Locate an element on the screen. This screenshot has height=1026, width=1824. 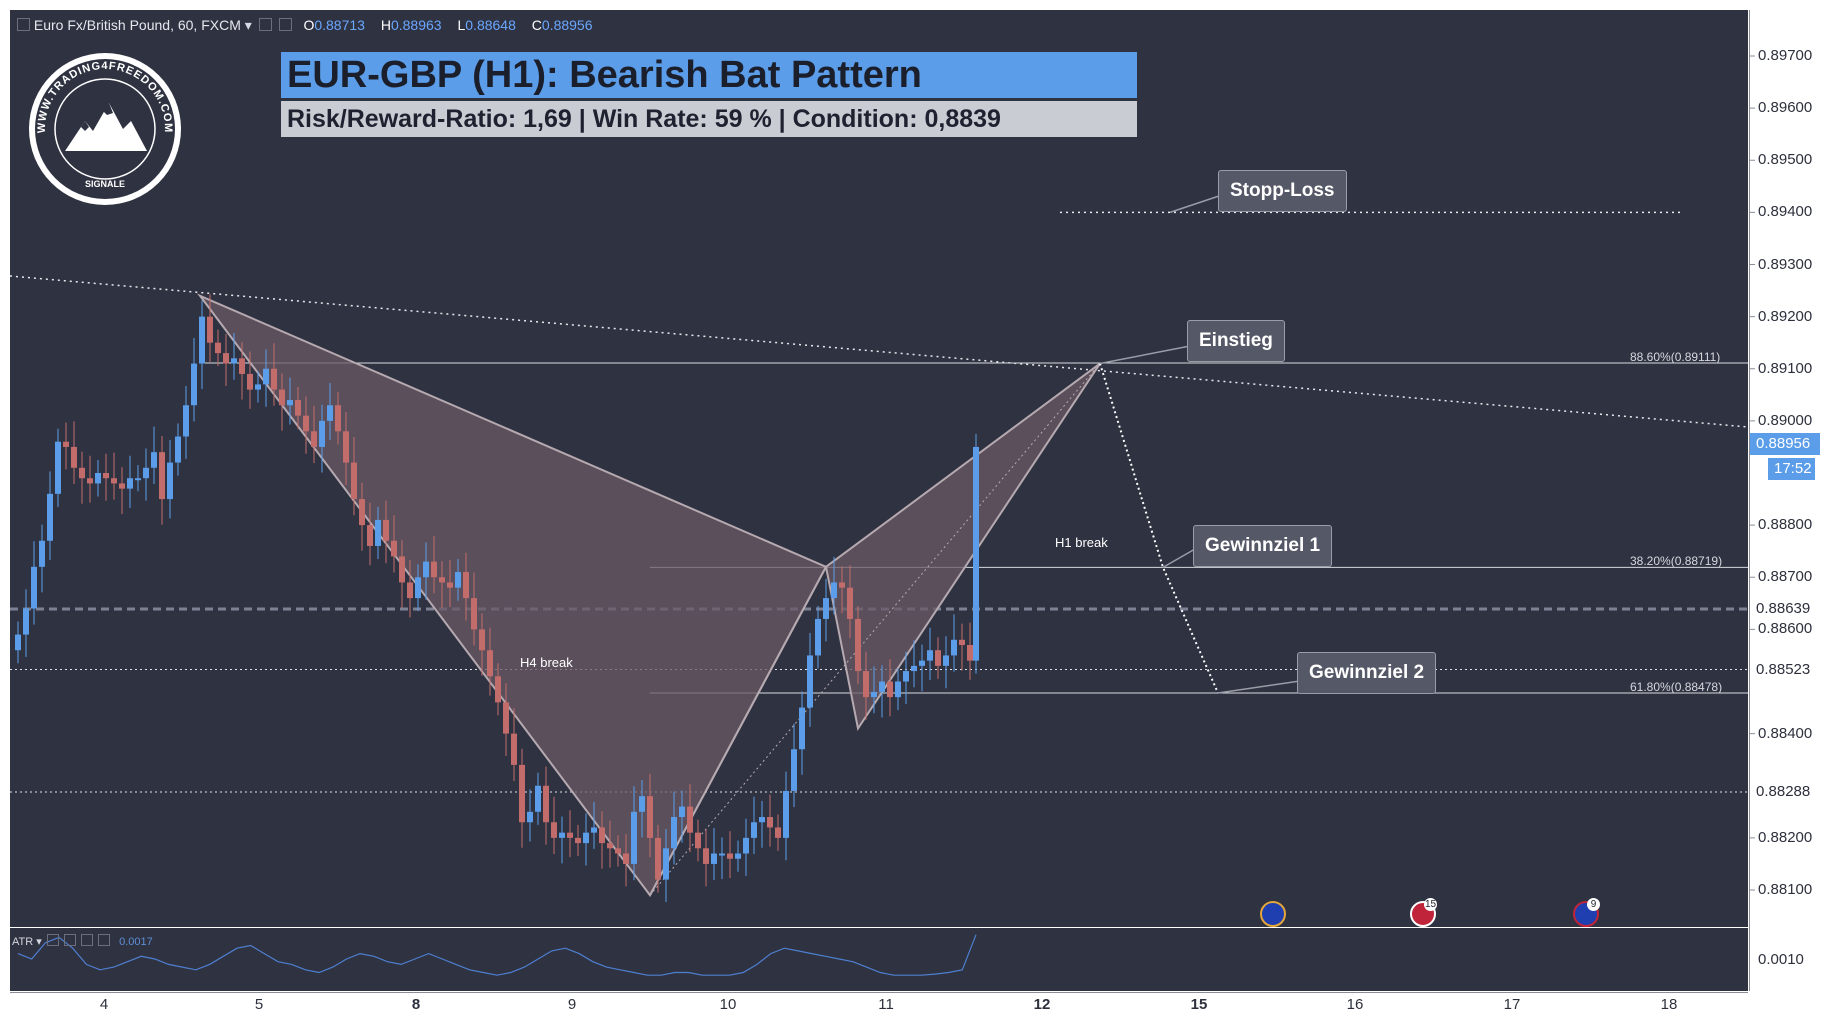
open-label: O is located at coordinates (309, 25).